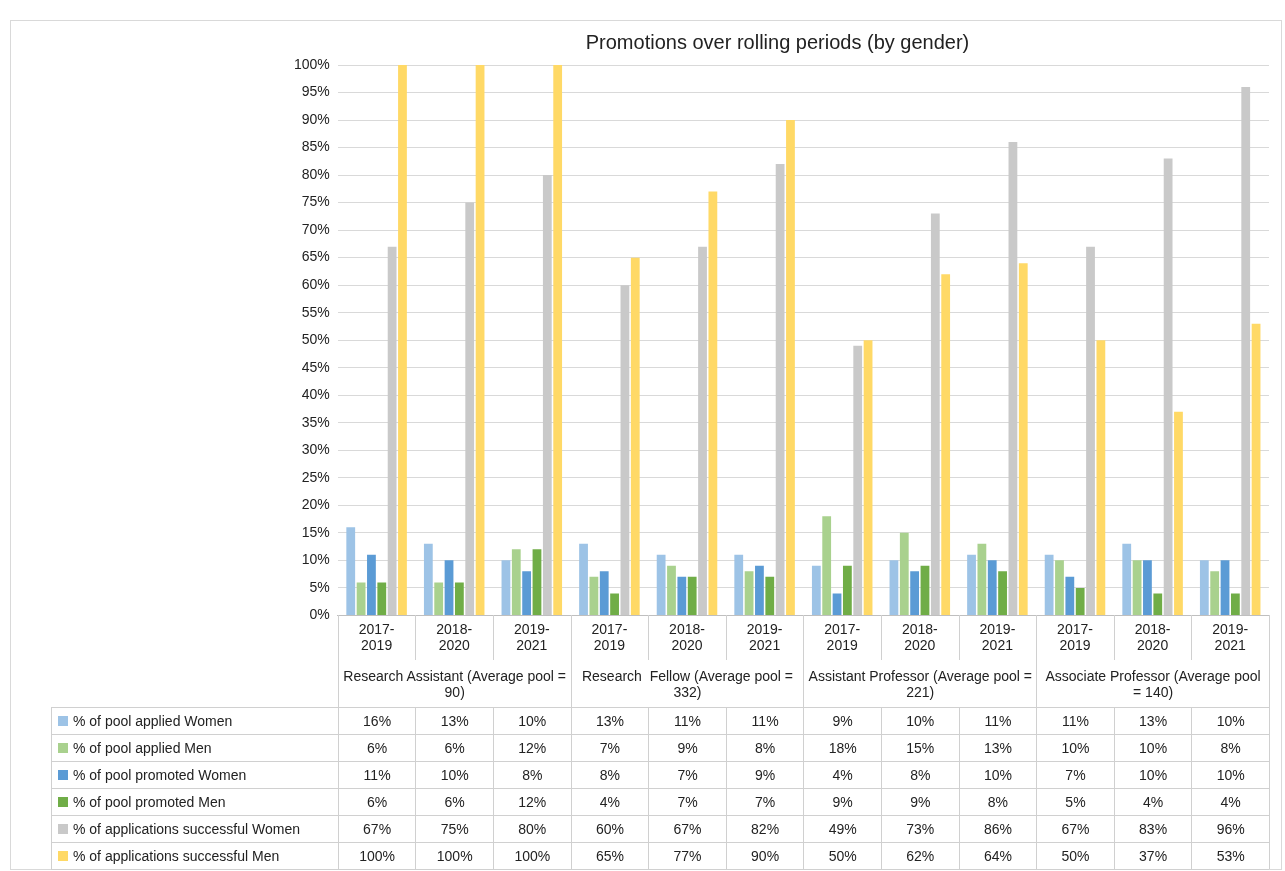  What do you see at coordinates (194, 775) in the screenshot?
I see `legend-label: % of pool promoted Women` at bounding box center [194, 775].